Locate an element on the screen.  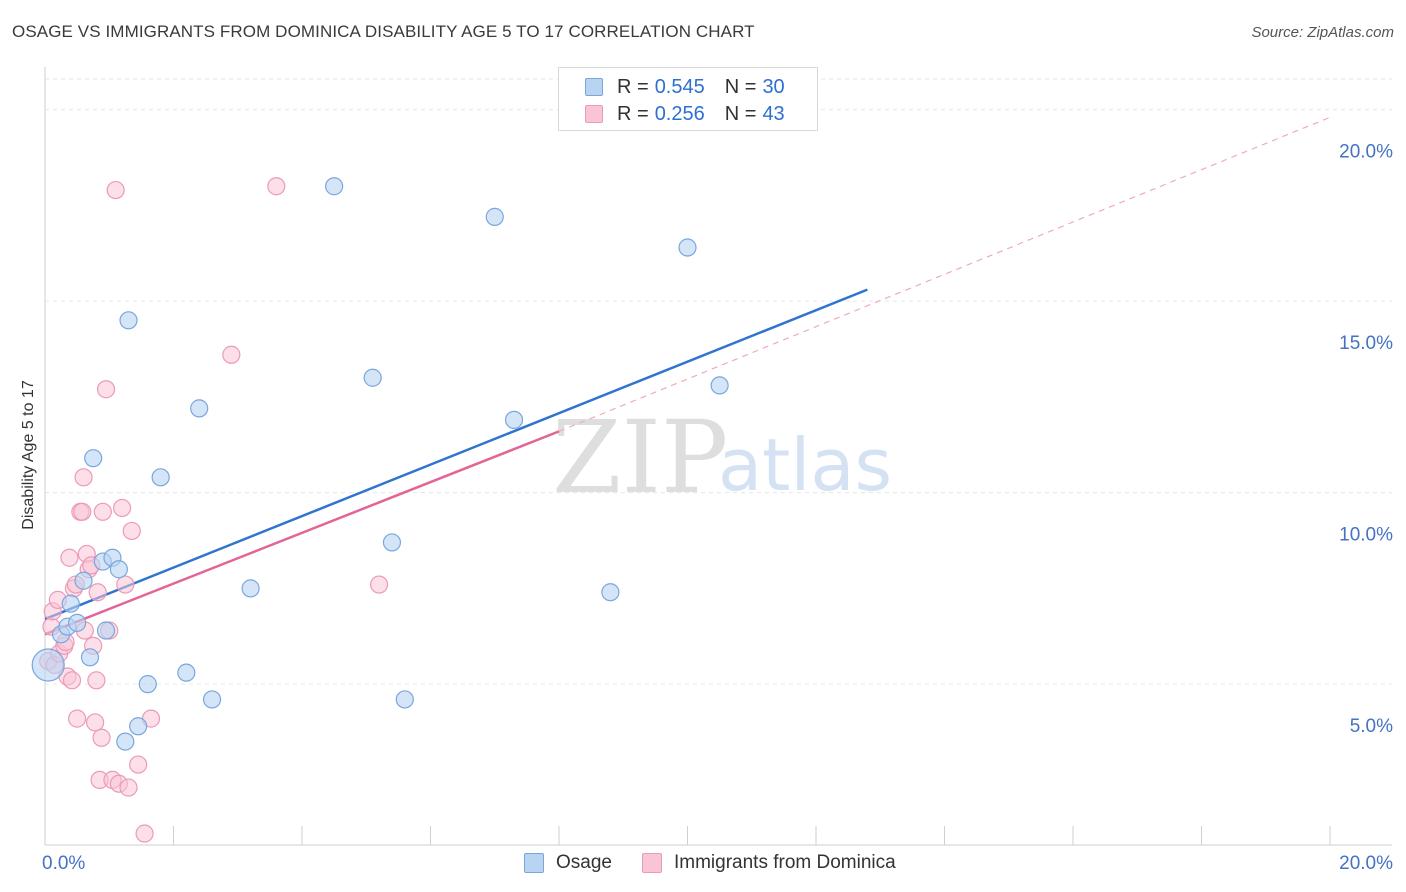
dominica-n-value: 43 is located at coordinates (773, 113).